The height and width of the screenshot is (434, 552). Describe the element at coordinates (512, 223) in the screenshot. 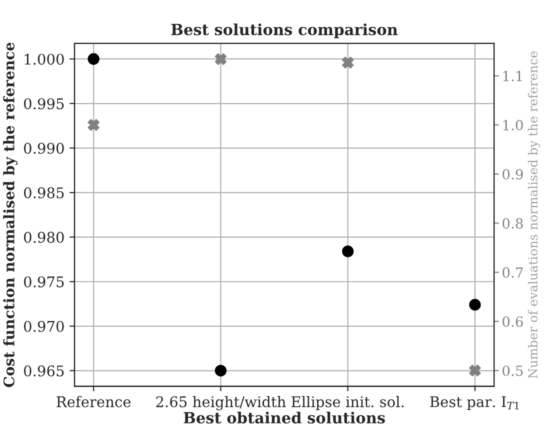

I see `y2-tick-label: 0.8` at that location.